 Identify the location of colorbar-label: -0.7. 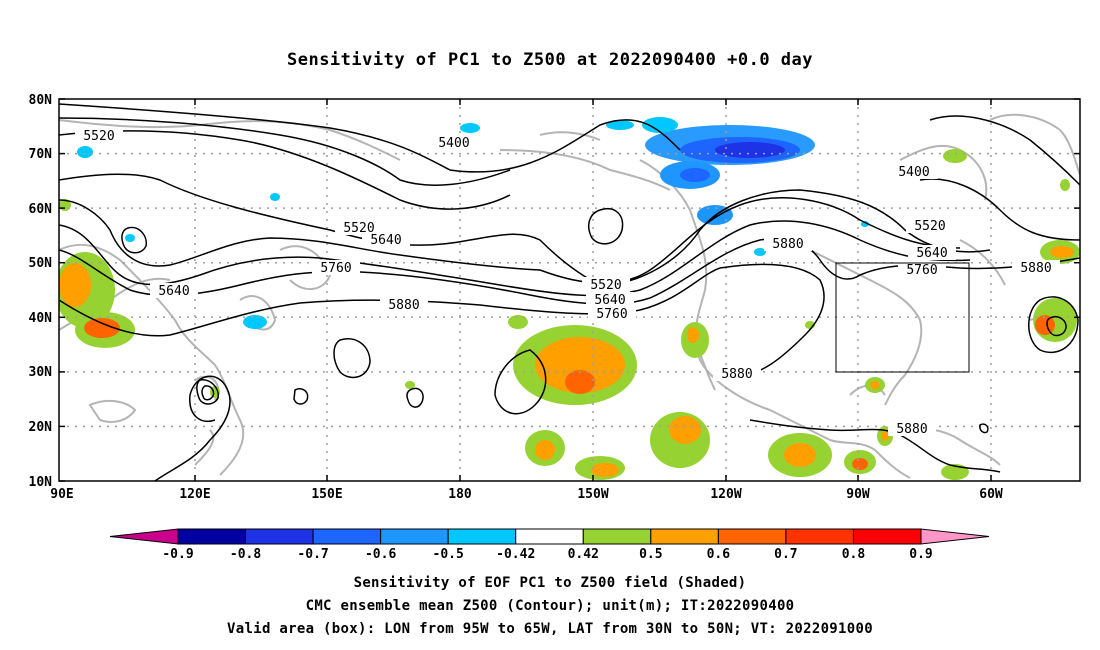
(312, 554).